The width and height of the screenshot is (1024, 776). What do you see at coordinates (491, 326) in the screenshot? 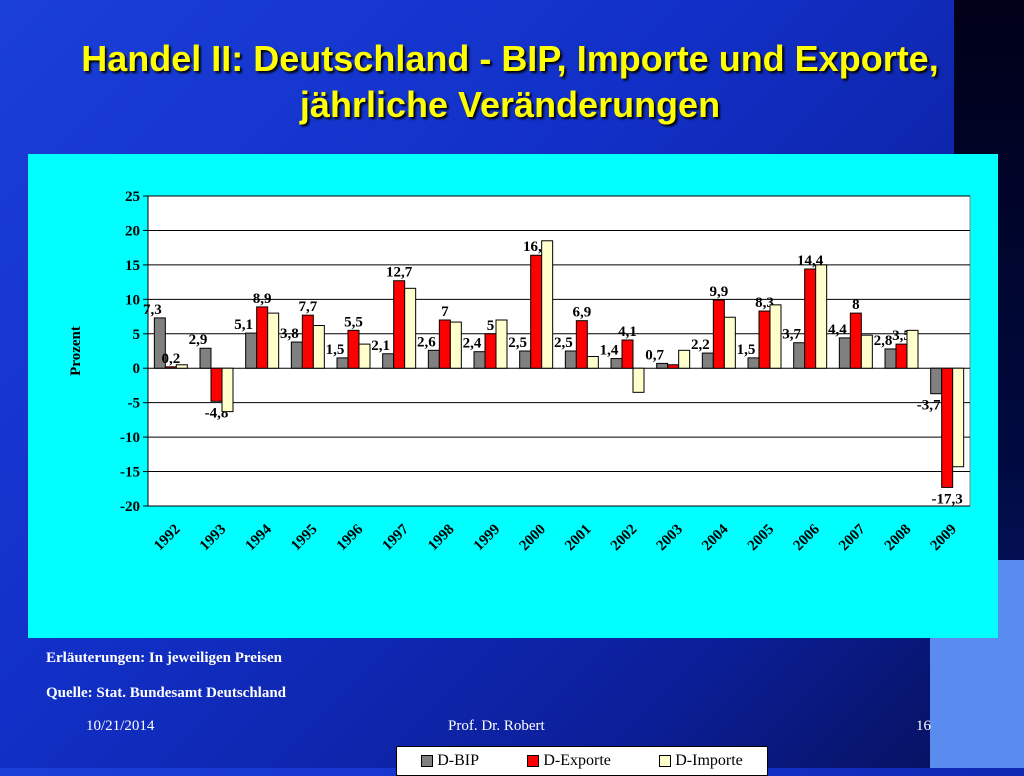
I see `data-label: 5` at bounding box center [491, 326].